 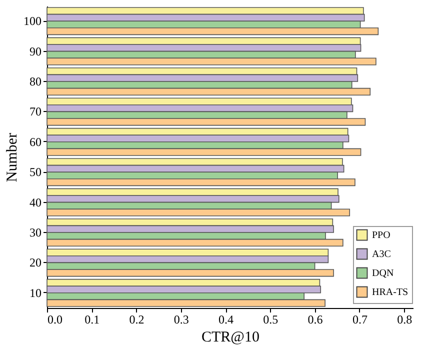 I want to click on x-tick-label: 0.2, so click(x=136, y=319).